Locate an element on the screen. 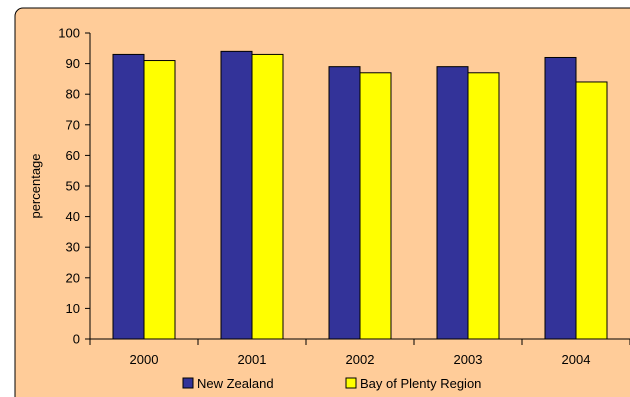 This screenshot has width=630, height=397. x-tick-label: 2004 is located at coordinates (576, 359).